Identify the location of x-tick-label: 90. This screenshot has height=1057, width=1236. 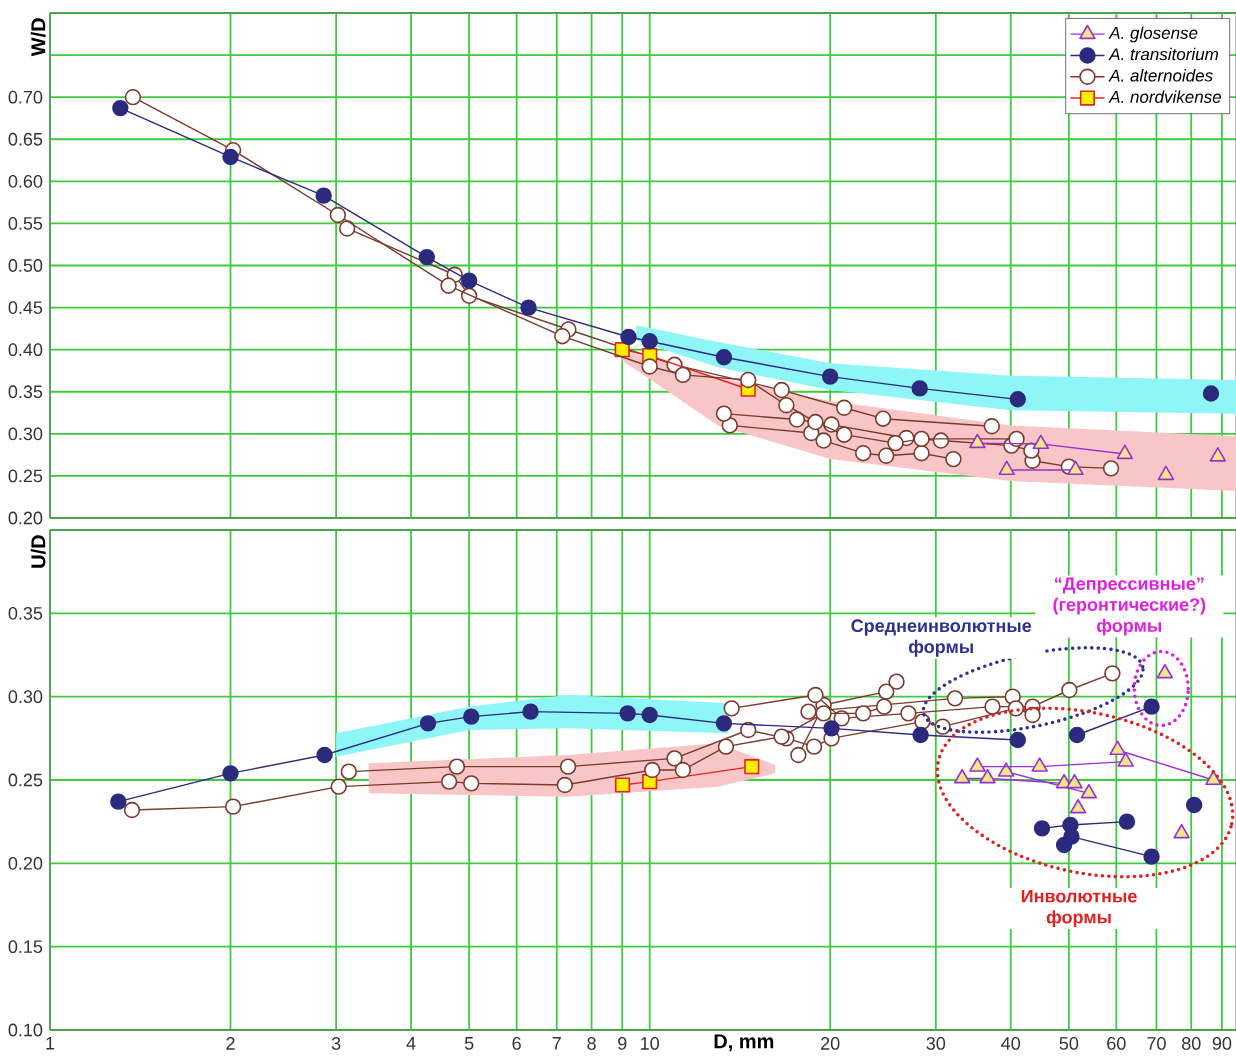
(1222, 1043).